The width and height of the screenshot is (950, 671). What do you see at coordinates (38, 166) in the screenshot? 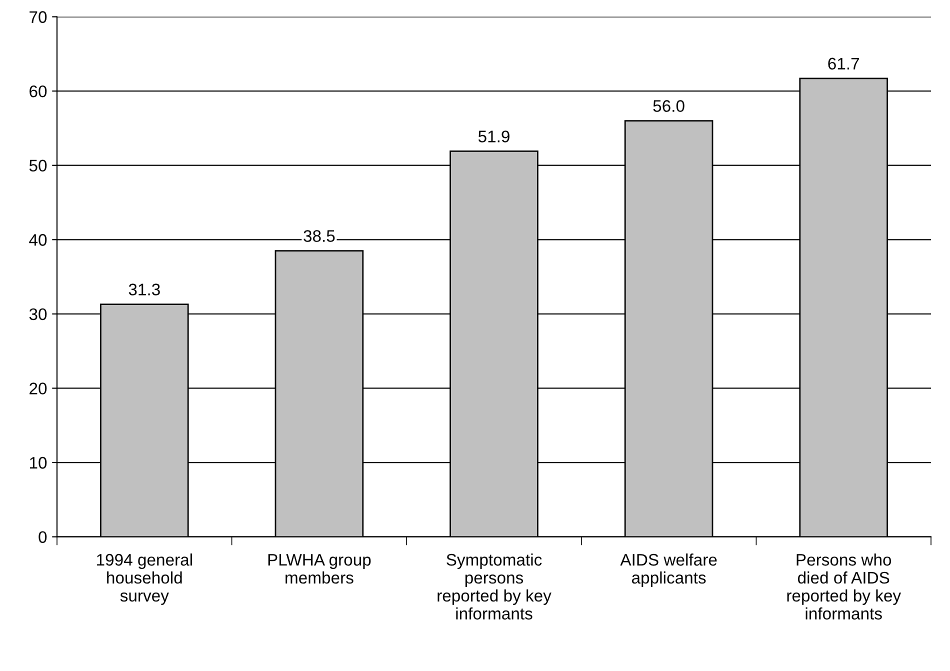
I see `y-tick-label: 50` at bounding box center [38, 166].